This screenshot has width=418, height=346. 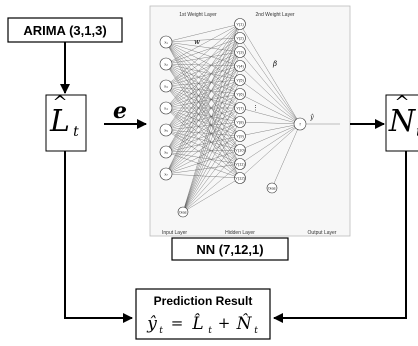 I want to click on nn-hidden-node-label: Y(11), so click(x=240, y=164).